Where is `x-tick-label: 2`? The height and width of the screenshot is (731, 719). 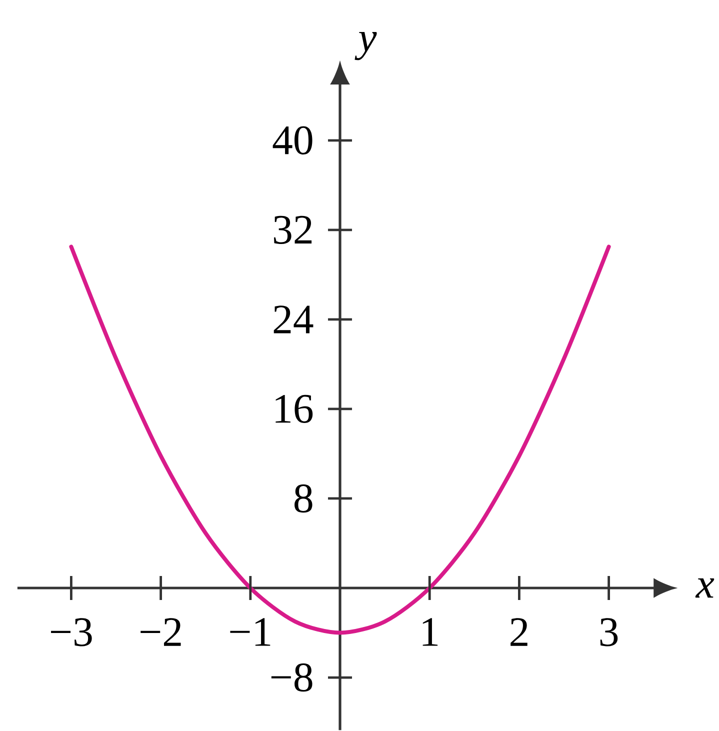 x-tick-label: 2 is located at coordinates (519, 632).